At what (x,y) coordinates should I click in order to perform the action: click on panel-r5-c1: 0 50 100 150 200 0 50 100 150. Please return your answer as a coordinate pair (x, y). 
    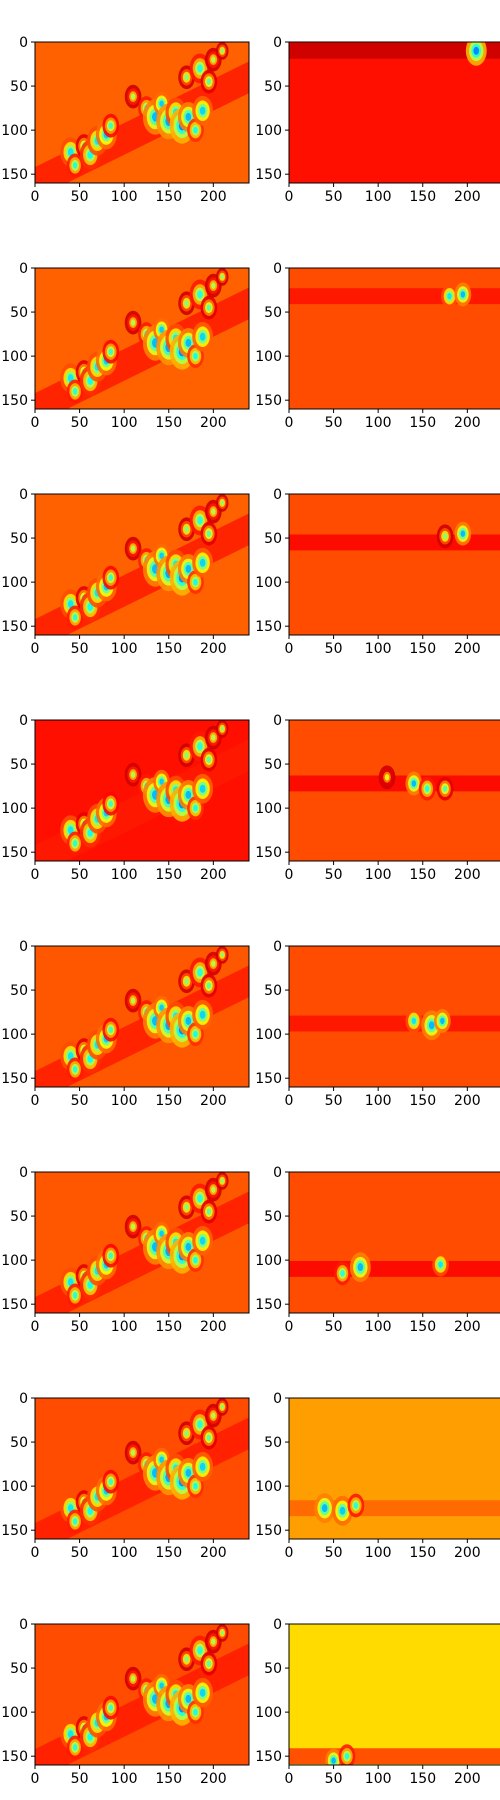
    Looking at the image, I should click on (377, 1250).